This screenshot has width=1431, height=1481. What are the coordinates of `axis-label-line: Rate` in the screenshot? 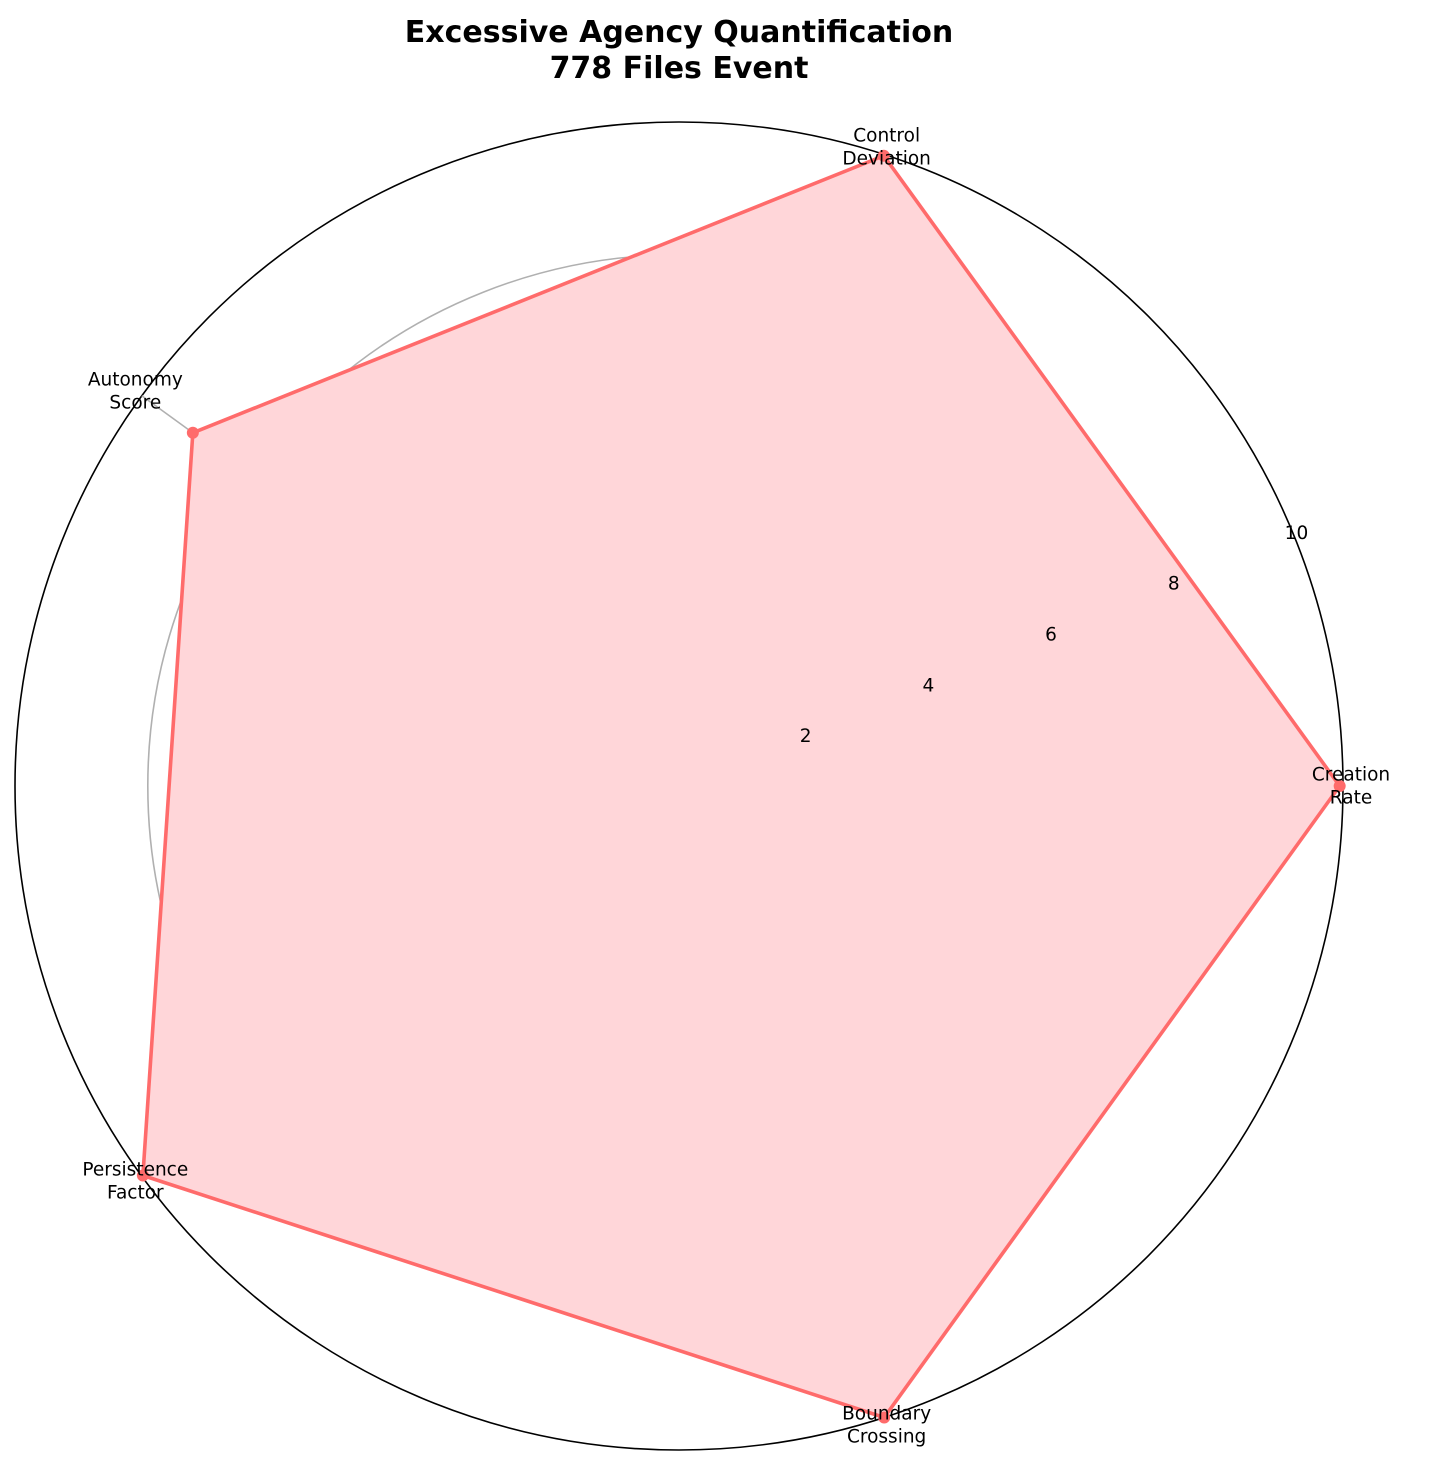 It's located at (1351, 798).